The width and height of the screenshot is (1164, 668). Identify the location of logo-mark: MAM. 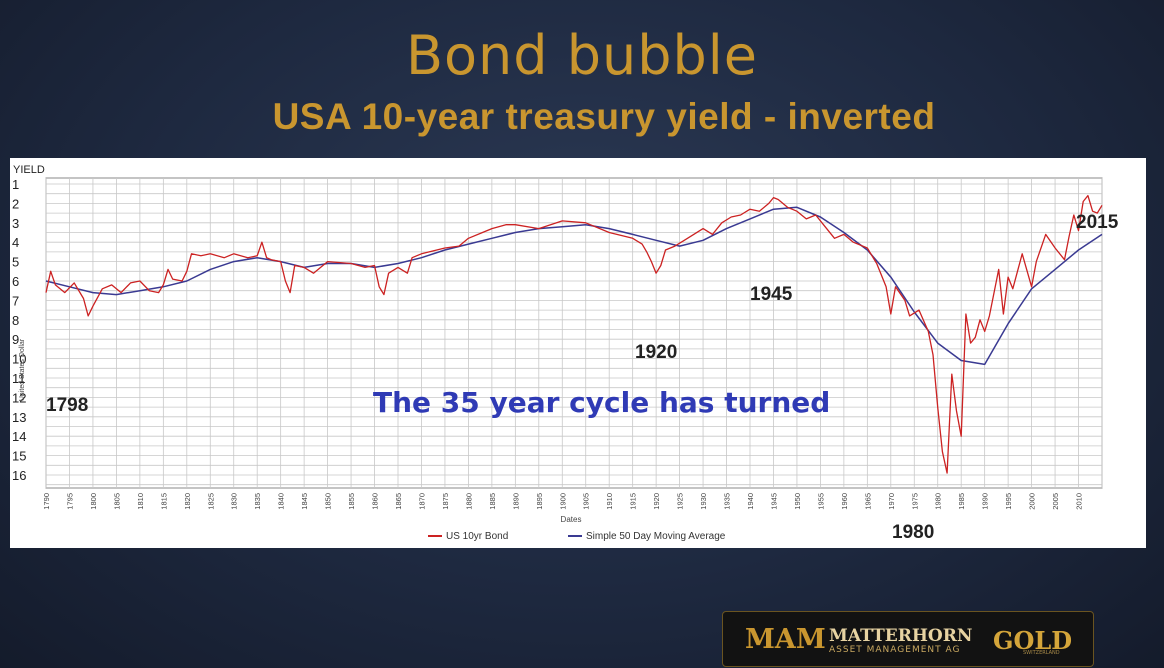
(785, 639).